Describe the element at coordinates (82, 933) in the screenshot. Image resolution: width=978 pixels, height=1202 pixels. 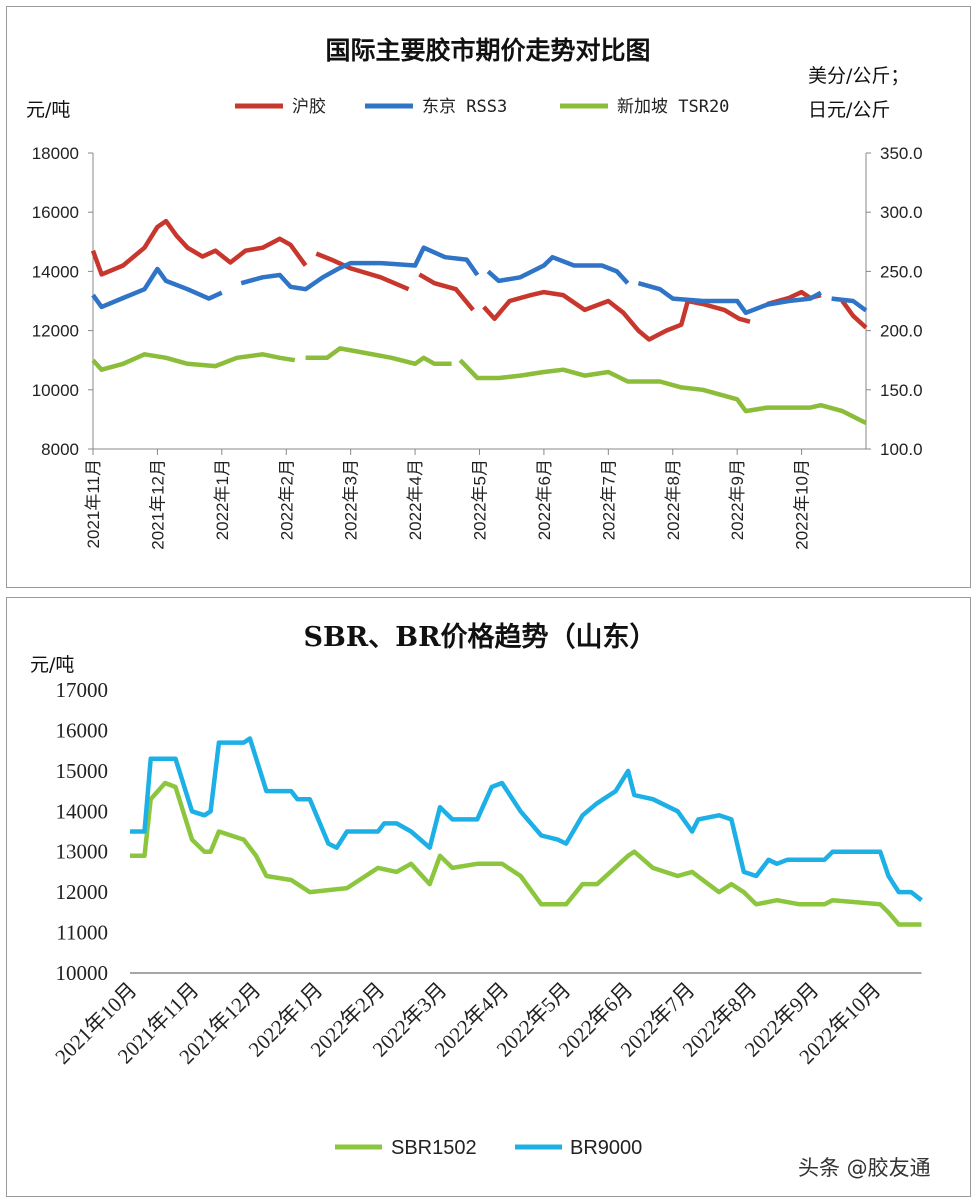
I see `bottom-y-tick-label: 11000` at that location.